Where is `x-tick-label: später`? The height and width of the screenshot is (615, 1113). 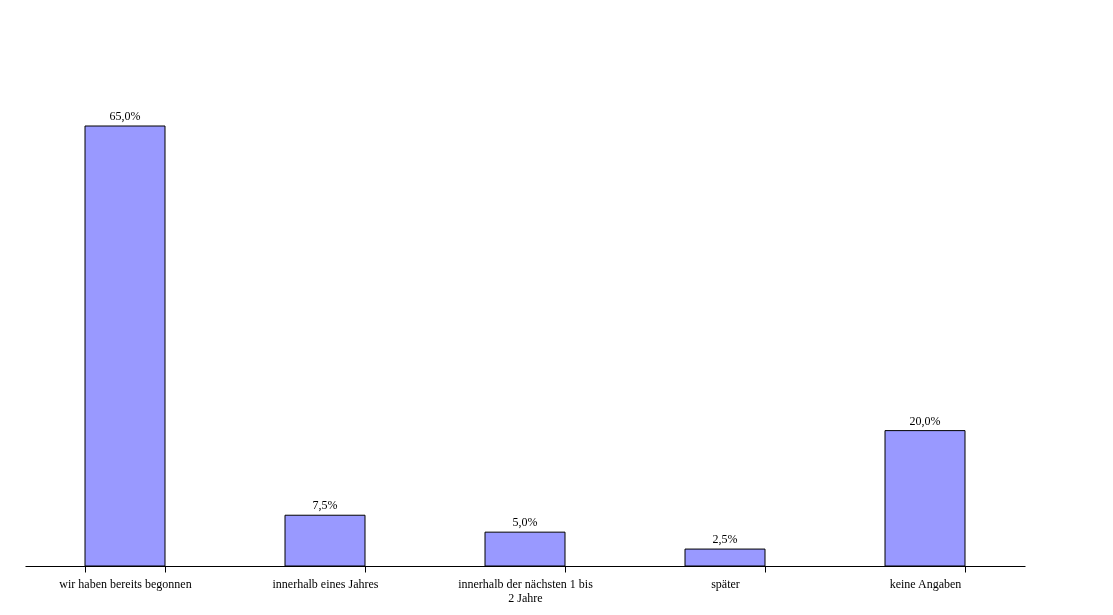
x-tick-label: später is located at coordinates (725, 583).